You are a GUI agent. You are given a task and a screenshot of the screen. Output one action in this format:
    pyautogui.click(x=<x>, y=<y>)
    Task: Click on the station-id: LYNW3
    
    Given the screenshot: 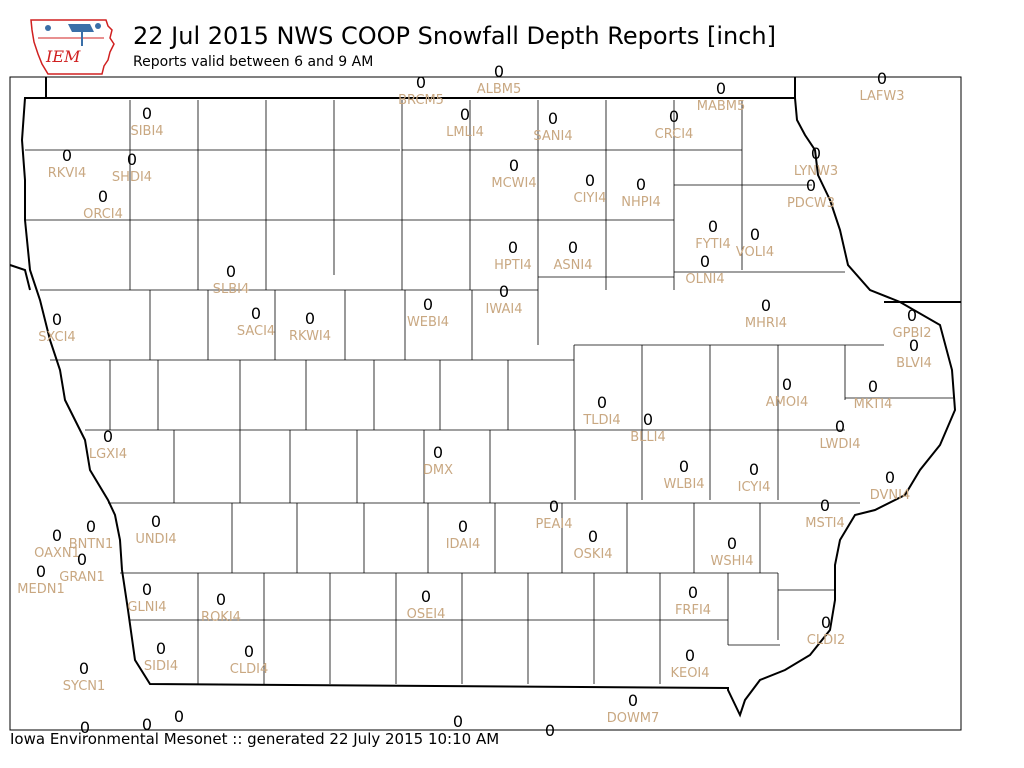 What is the action you would take?
    pyautogui.click(x=816, y=171)
    